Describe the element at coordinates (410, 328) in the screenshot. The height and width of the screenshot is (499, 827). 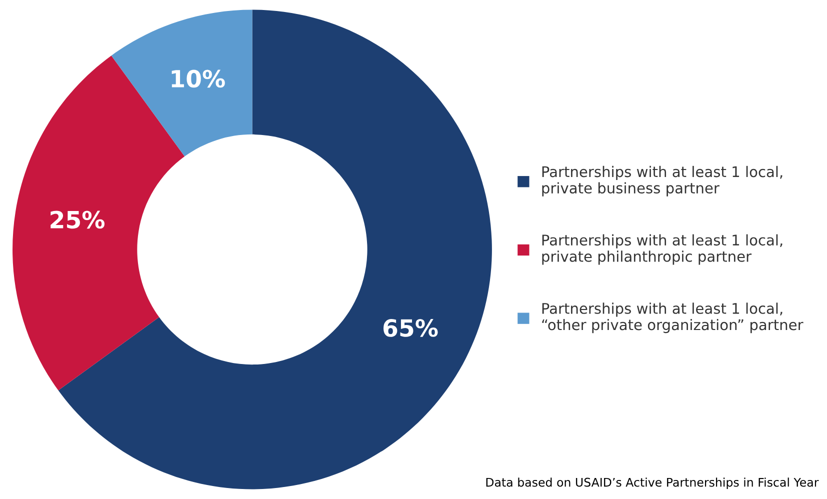
I see `data-label: 65%` at that location.